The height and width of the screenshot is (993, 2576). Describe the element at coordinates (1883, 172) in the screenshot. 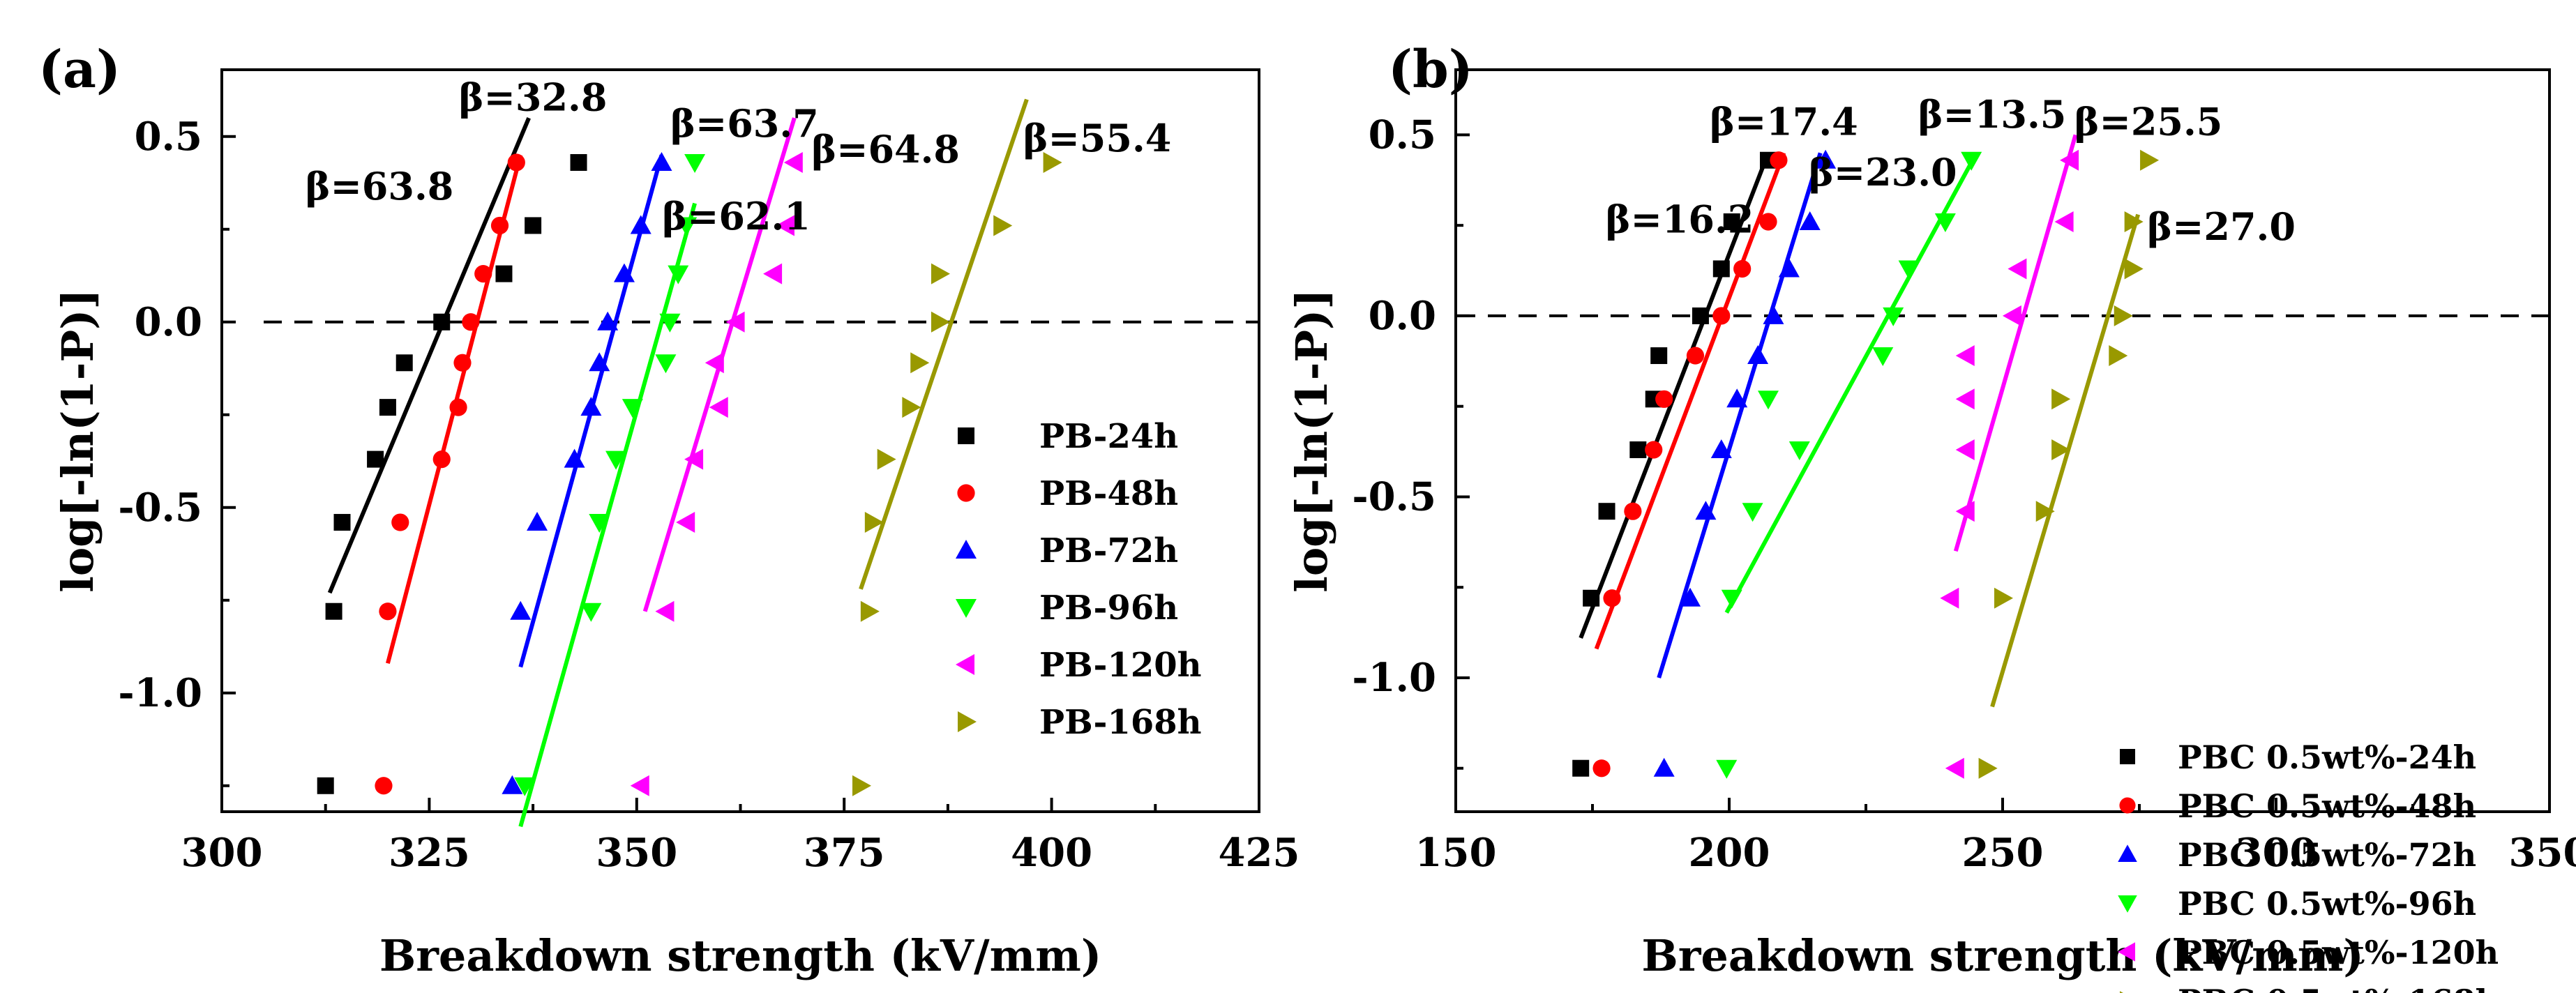

I see `beta-annotation: β=23.0` at that location.